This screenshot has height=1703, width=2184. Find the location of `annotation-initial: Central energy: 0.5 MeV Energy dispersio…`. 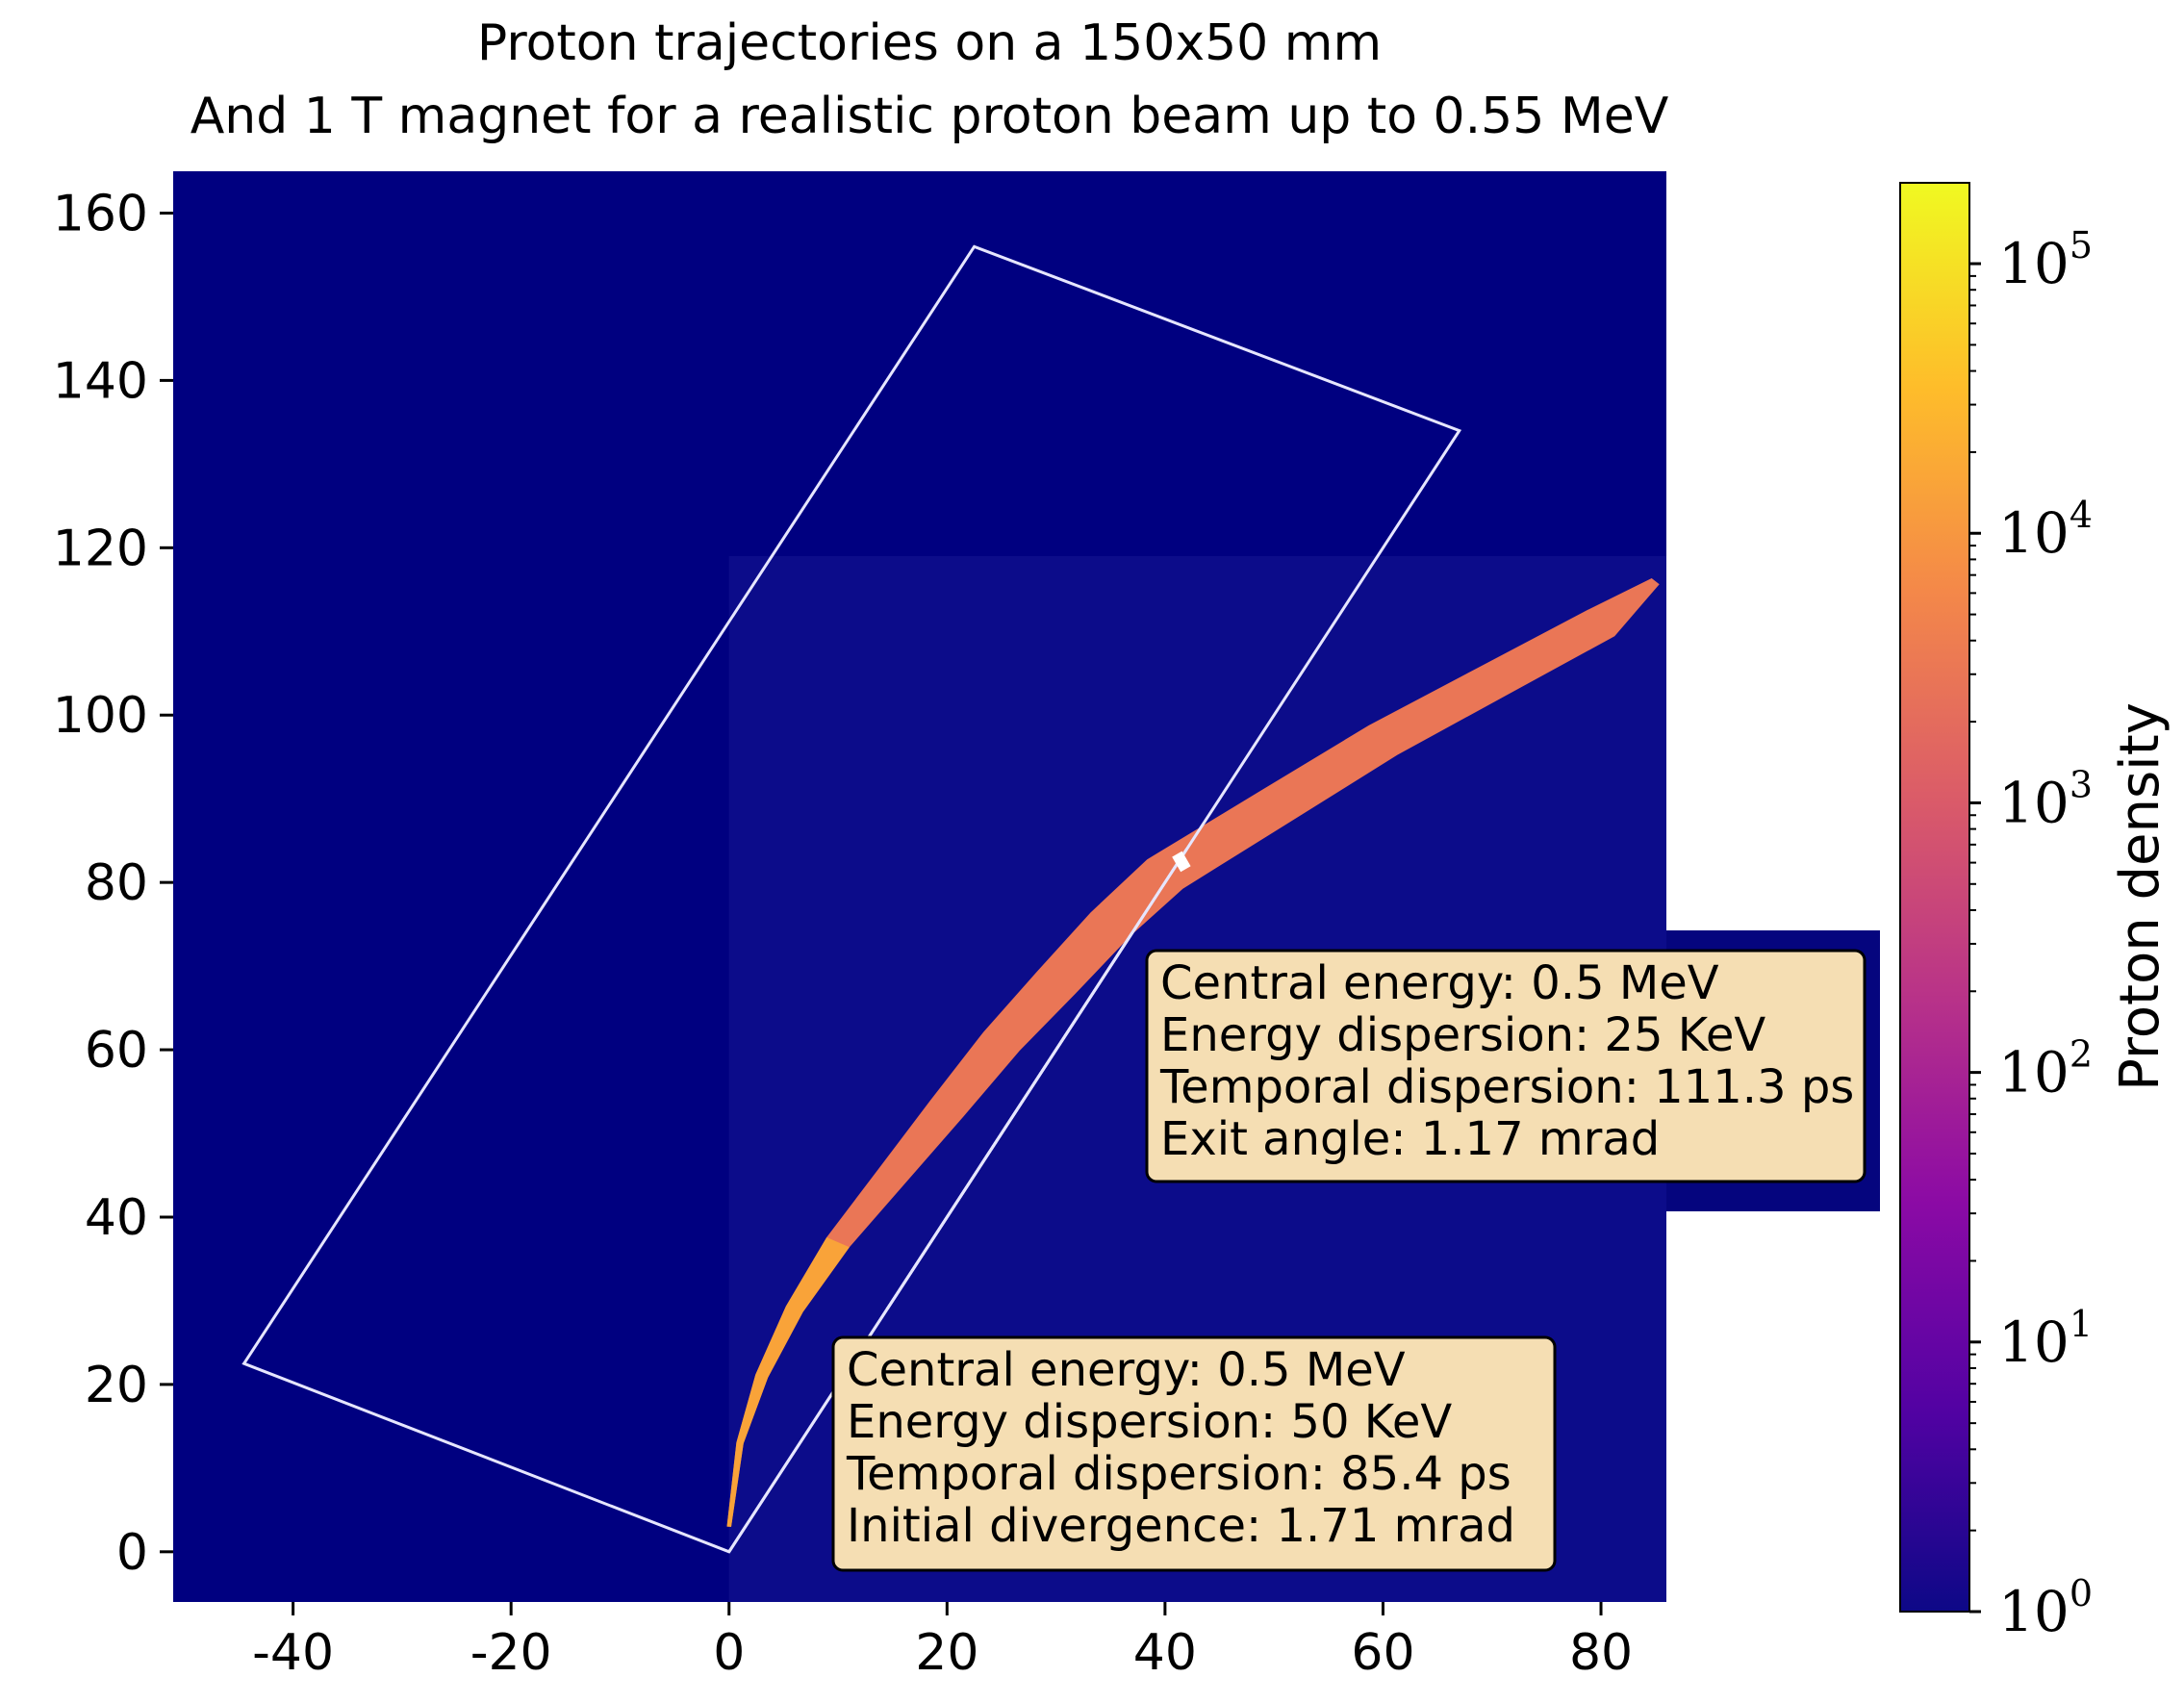

annotation-initial: Central energy: 0.5 MeV Energy dispersio… is located at coordinates (1194, 1454).